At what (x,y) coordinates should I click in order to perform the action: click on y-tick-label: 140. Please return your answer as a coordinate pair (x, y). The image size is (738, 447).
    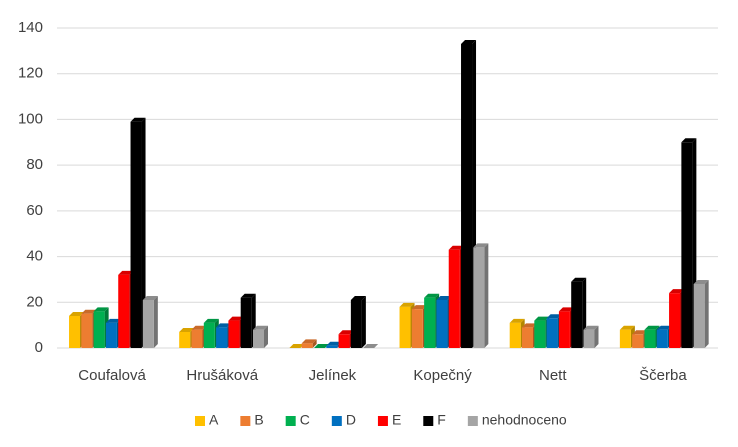
    Looking at the image, I should click on (30, 27).